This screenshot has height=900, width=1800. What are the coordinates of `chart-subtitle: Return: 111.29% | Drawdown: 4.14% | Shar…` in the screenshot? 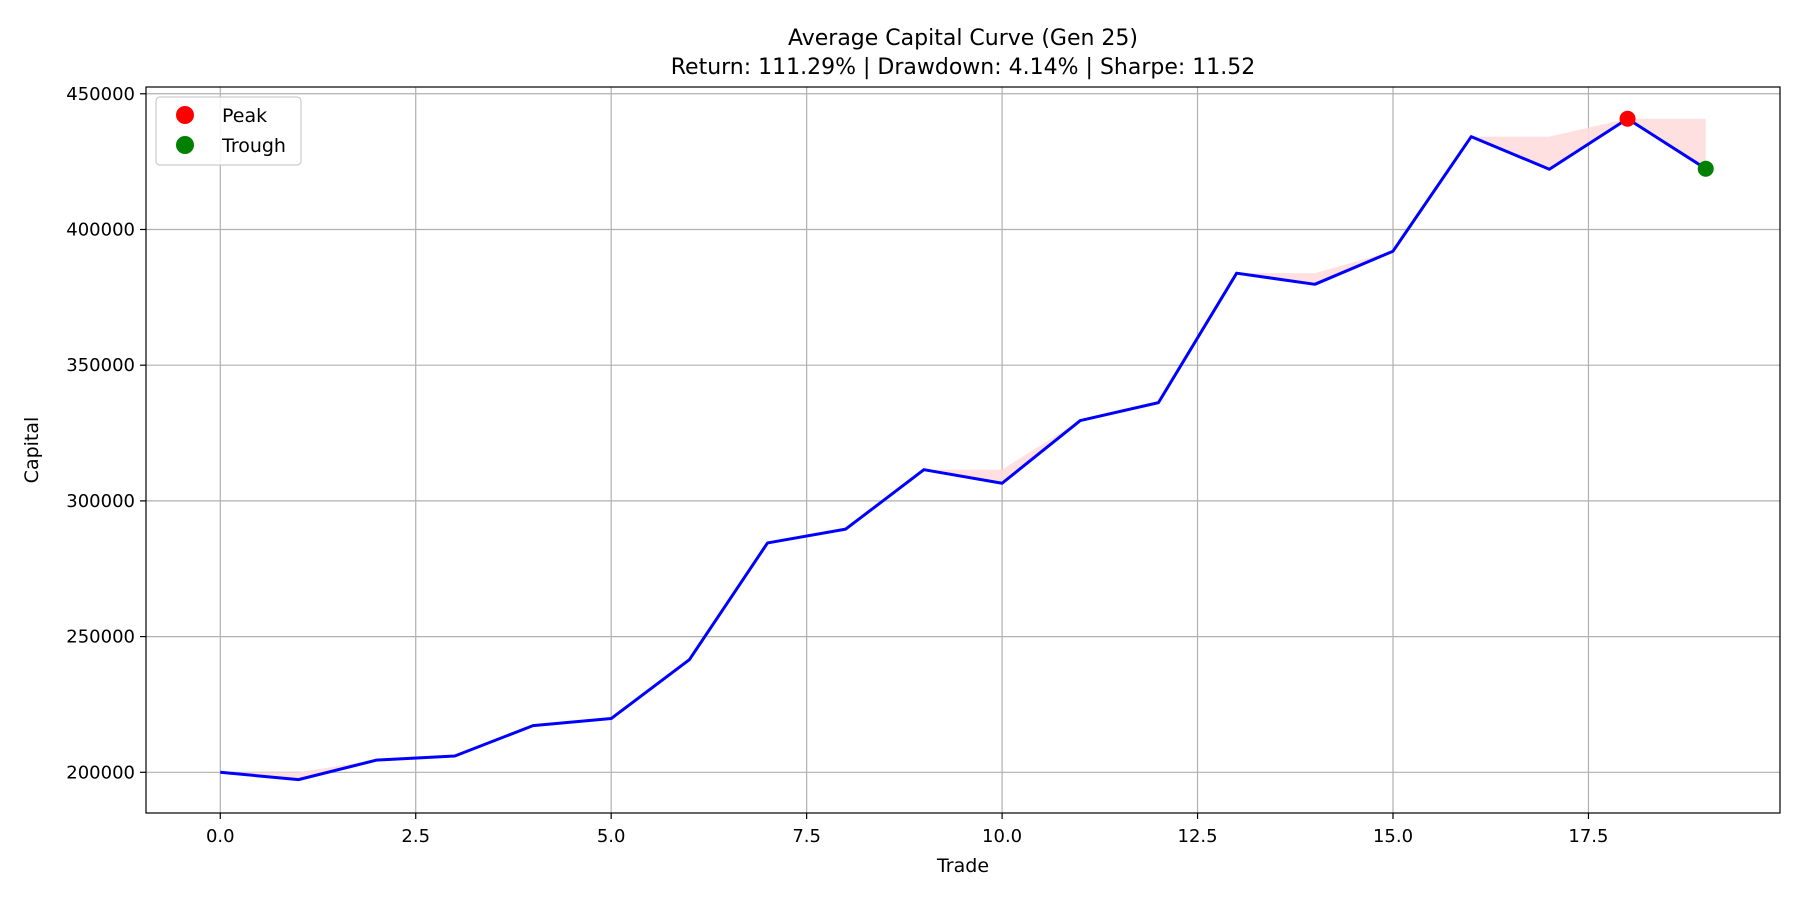 It's located at (963, 67).